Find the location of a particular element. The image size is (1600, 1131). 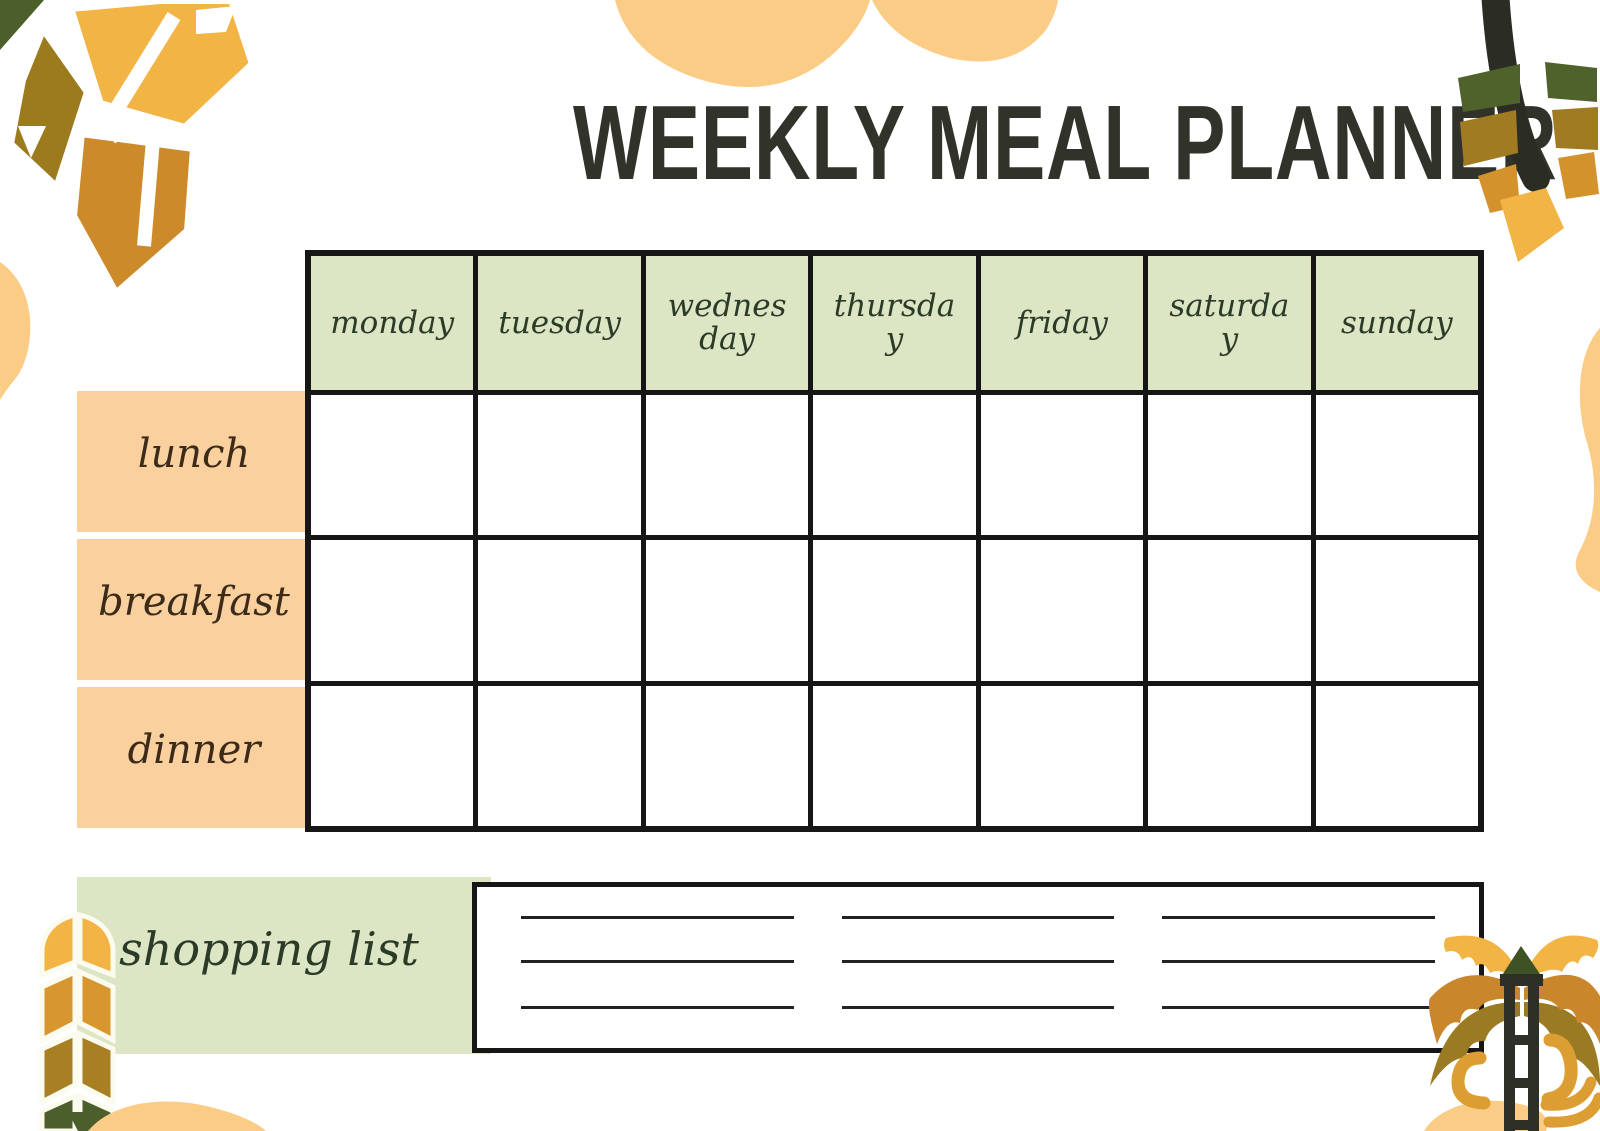

meal-cell-lunch-friday is located at coordinates (1062, 465).